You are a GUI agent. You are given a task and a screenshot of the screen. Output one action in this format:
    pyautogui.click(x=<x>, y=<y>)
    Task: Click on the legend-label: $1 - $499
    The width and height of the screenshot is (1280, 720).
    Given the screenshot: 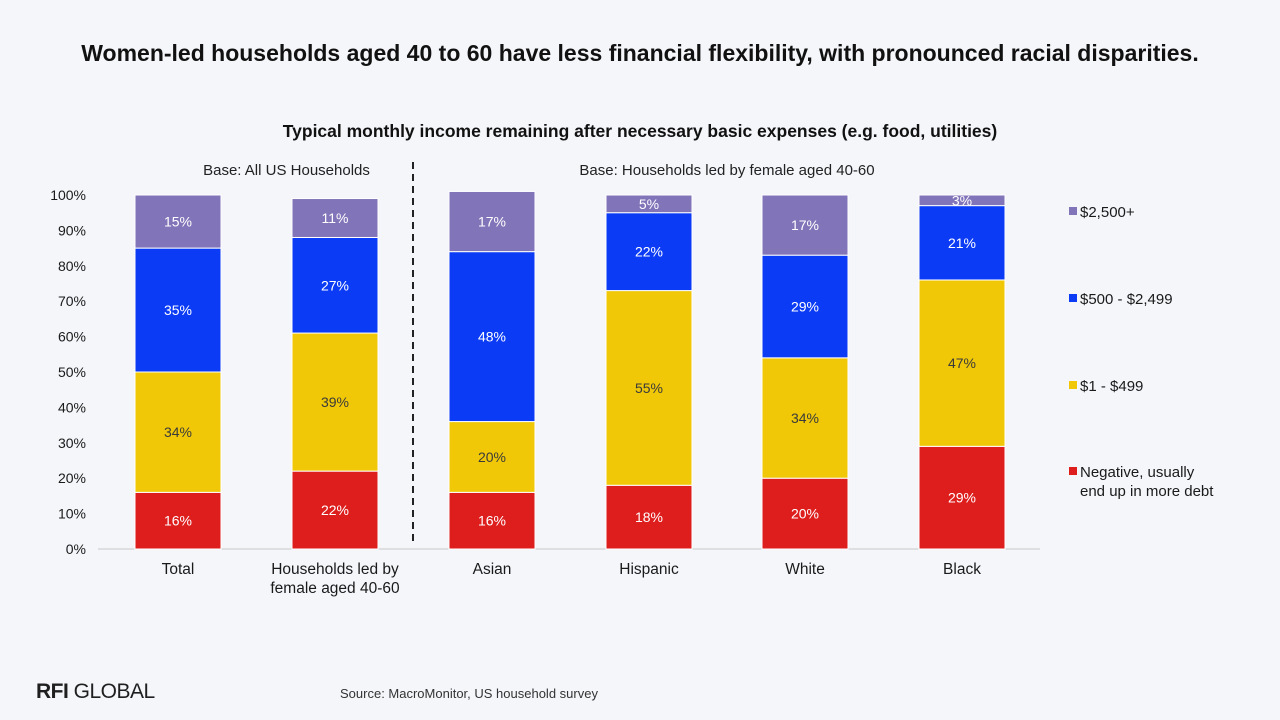 What is the action you would take?
    pyautogui.click(x=1111, y=386)
    